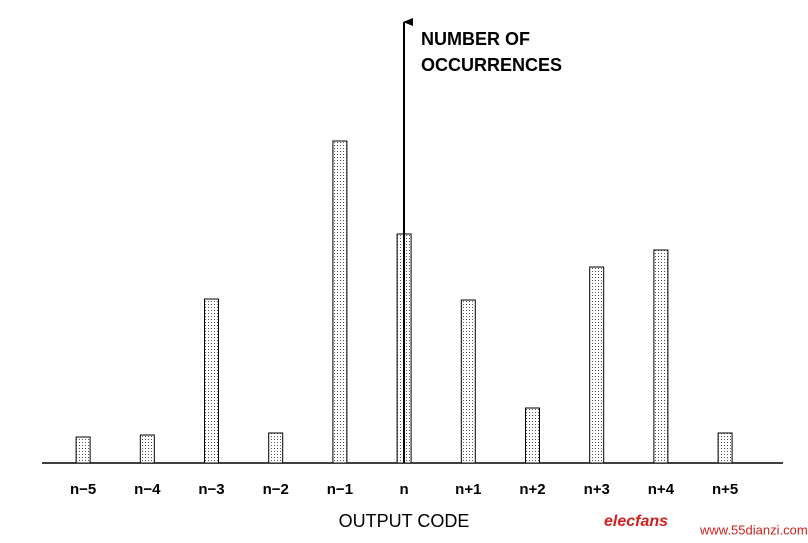  What do you see at coordinates (475, 39) in the screenshot?
I see `y-axis-label: NUMBER OF` at bounding box center [475, 39].